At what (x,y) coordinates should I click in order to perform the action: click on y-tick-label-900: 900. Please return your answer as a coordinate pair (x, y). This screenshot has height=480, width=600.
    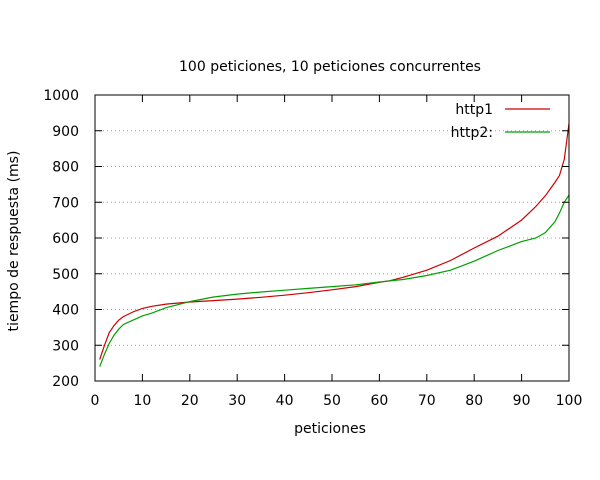
    Looking at the image, I should click on (65, 132).